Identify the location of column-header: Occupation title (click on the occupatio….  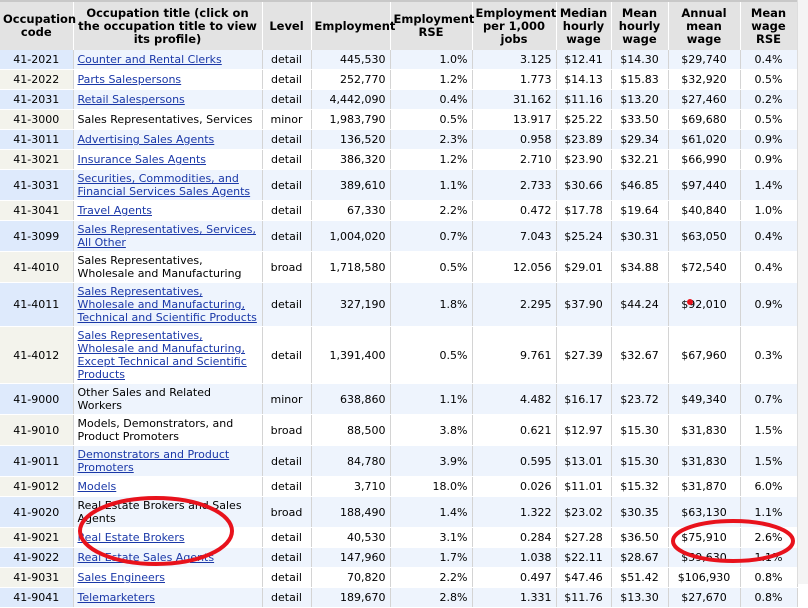
(168, 26).